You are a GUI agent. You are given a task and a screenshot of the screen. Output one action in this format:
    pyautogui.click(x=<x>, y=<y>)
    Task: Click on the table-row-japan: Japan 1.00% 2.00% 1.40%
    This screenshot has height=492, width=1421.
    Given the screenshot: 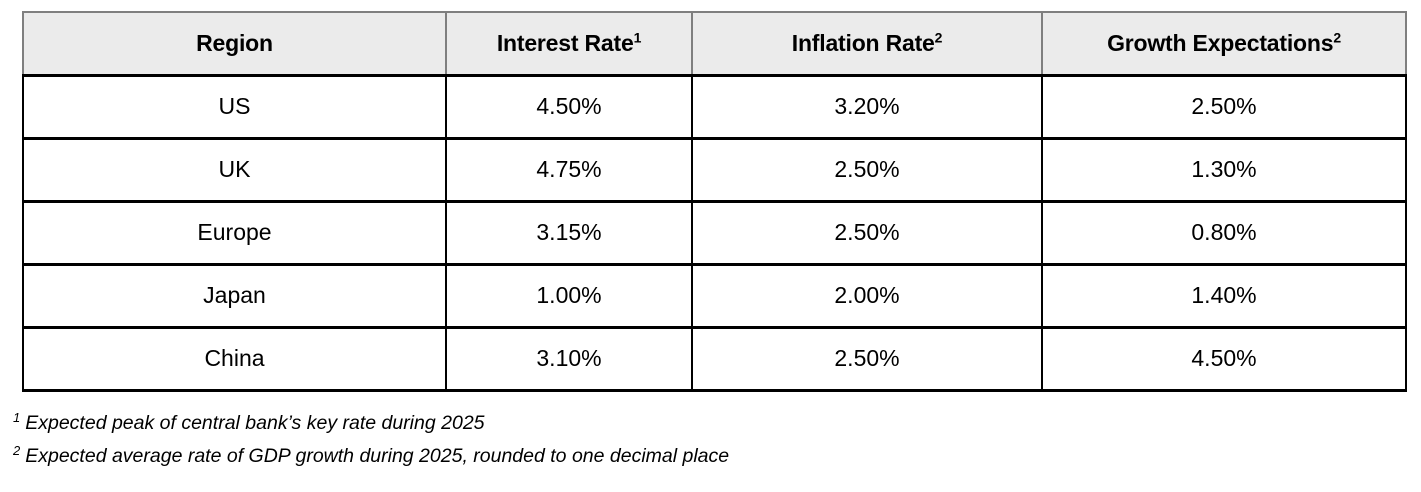 What is the action you would take?
    pyautogui.click(x=714, y=295)
    